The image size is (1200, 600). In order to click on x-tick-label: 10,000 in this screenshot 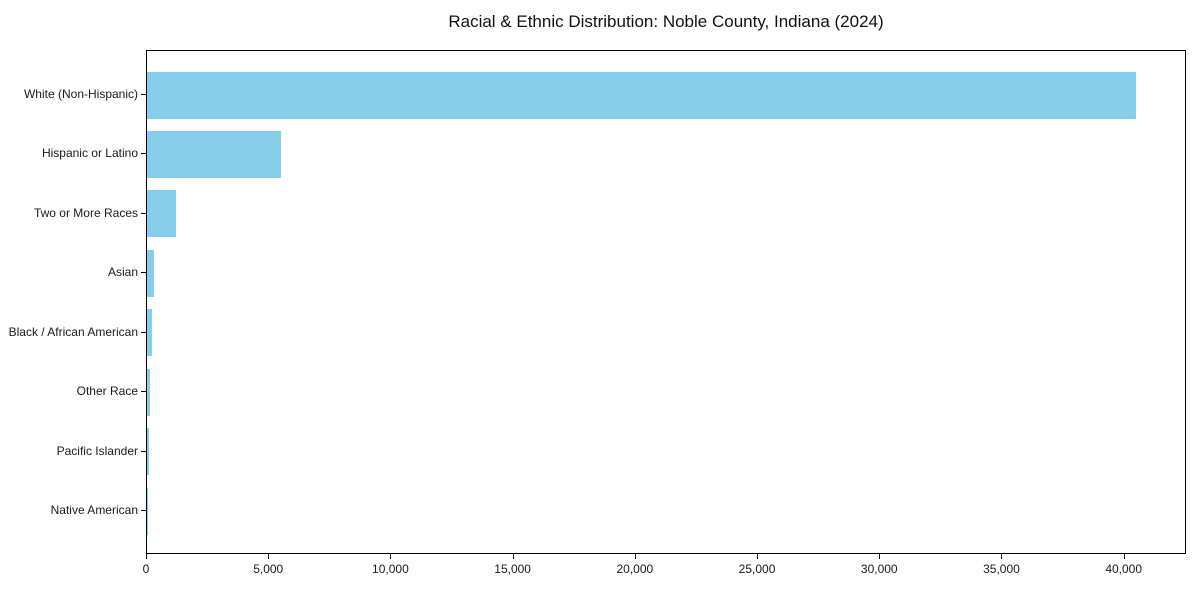, I will do `click(390, 569)`.